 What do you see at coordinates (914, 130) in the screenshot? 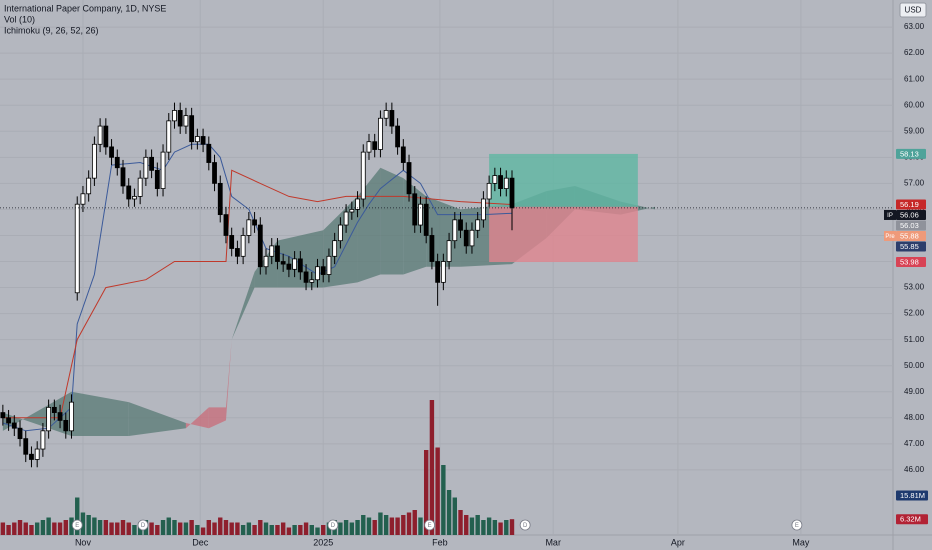
I see `y-tick-label: 59.00` at bounding box center [914, 130].